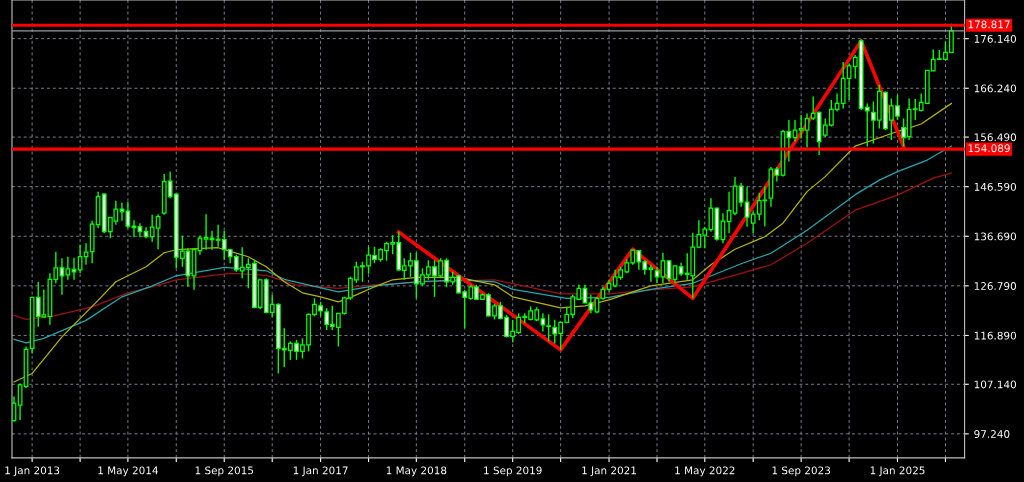  What do you see at coordinates (995, 384) in the screenshot?
I see `y-tick-label: 107.140` at bounding box center [995, 384].